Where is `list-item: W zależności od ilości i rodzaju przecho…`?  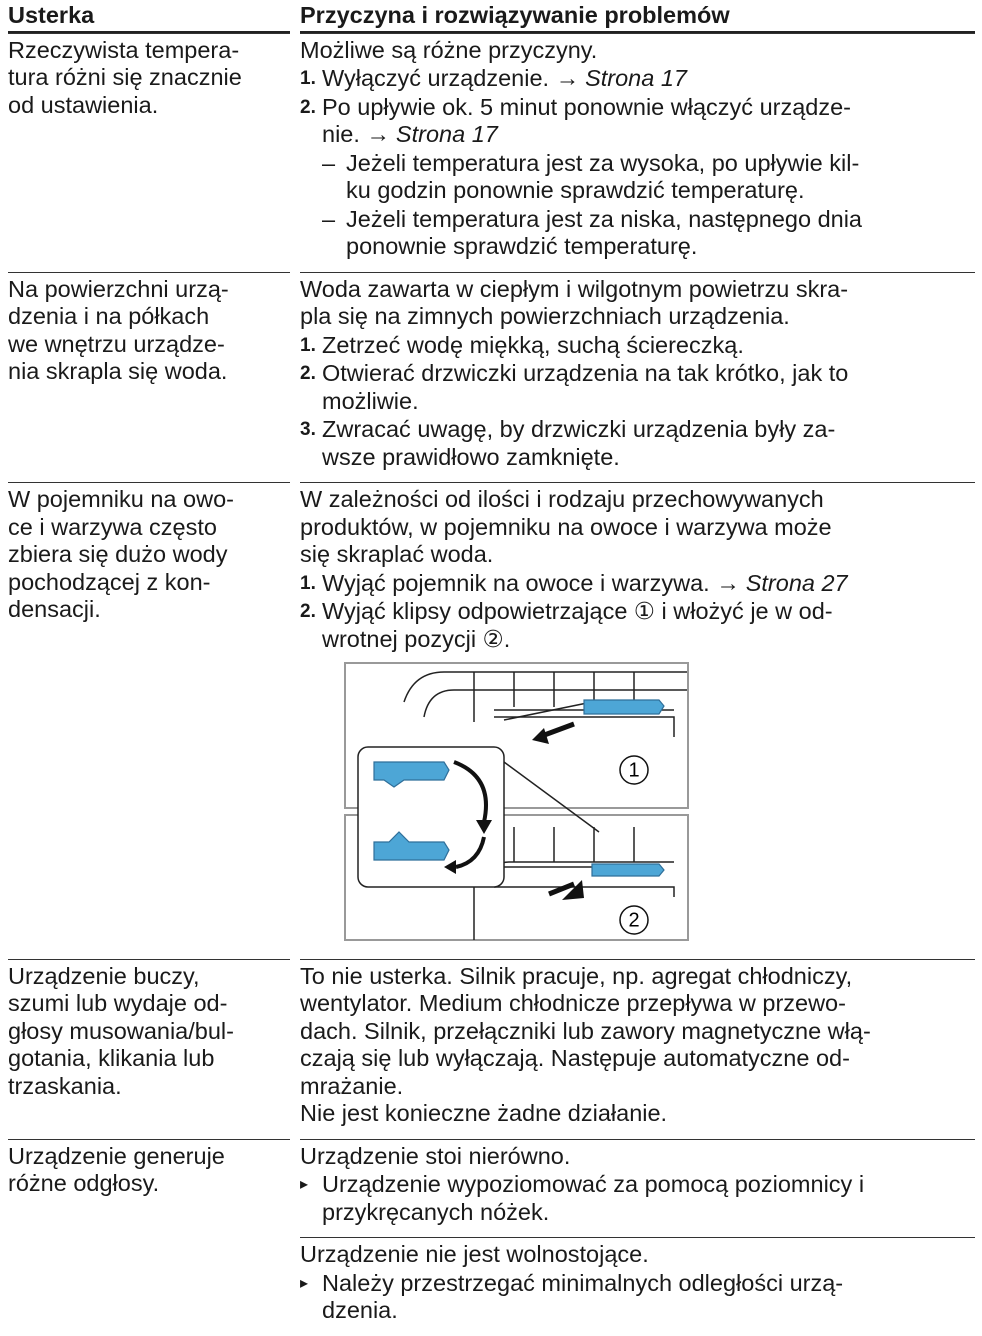
list-item: W zależności od ilości i rodzaju przecho… is located at coordinates (637, 527).